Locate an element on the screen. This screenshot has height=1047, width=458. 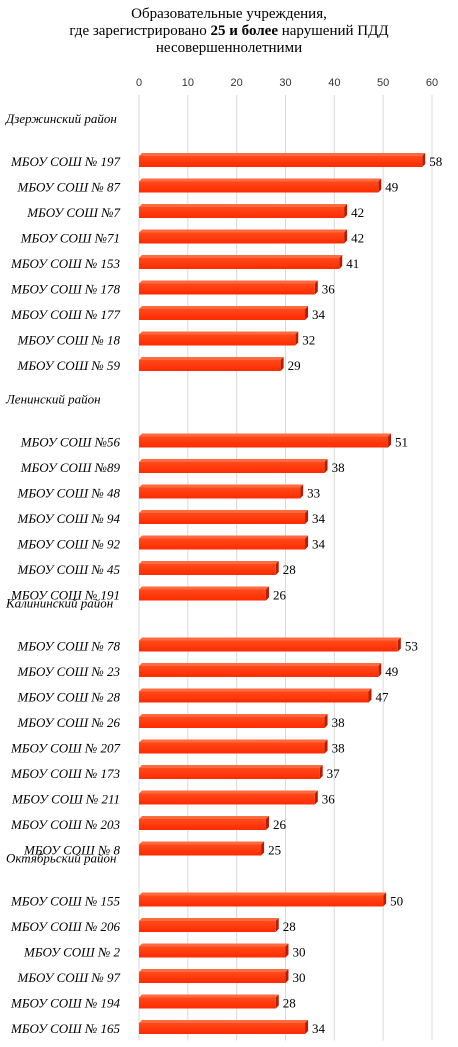
category-label: МБОУ СОШ №71 is located at coordinates (70, 238).